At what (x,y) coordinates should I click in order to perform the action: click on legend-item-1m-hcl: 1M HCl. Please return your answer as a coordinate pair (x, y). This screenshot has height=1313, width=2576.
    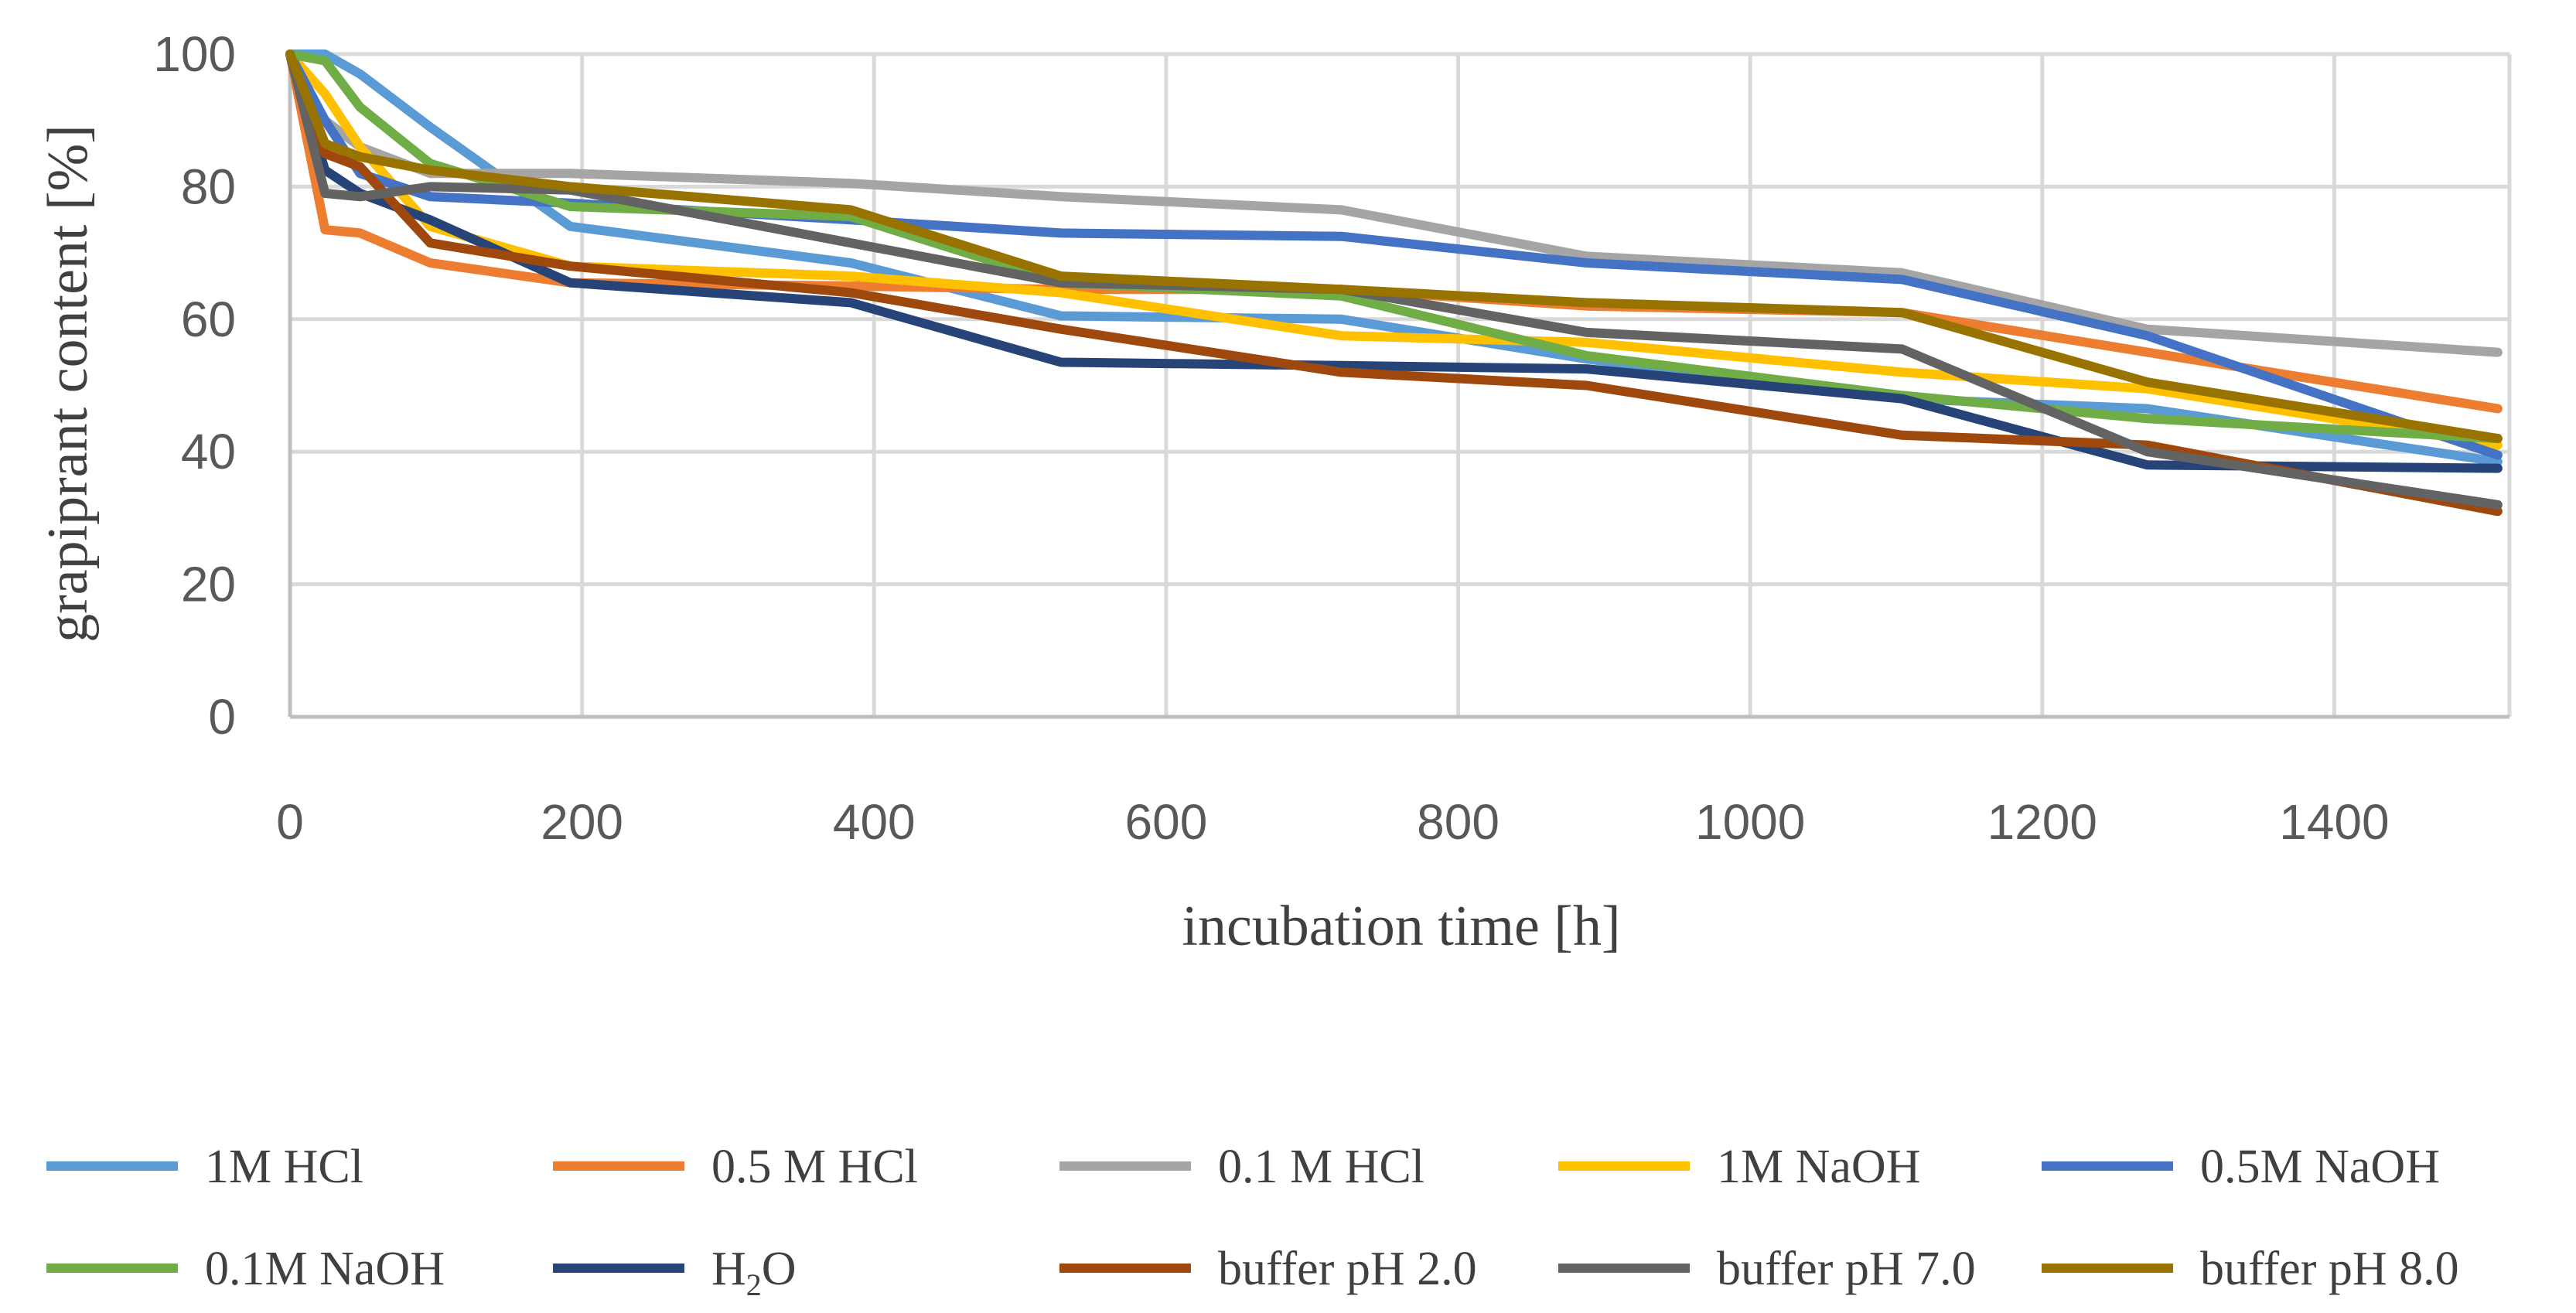
    Looking at the image, I should click on (204, 1167).